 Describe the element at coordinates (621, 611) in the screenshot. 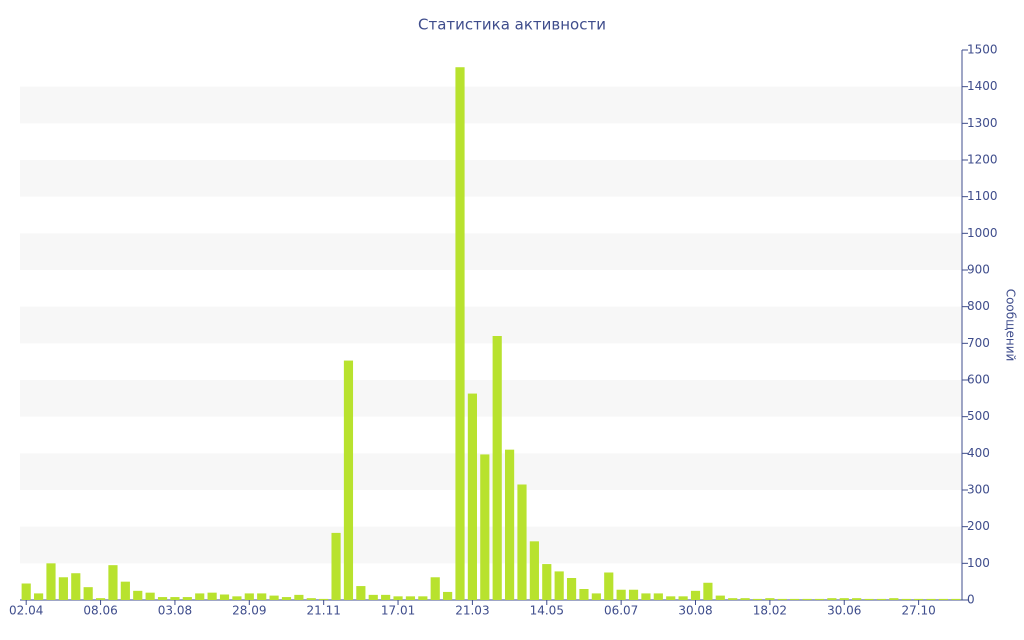

I see `x-tick-label: 06.07` at that location.